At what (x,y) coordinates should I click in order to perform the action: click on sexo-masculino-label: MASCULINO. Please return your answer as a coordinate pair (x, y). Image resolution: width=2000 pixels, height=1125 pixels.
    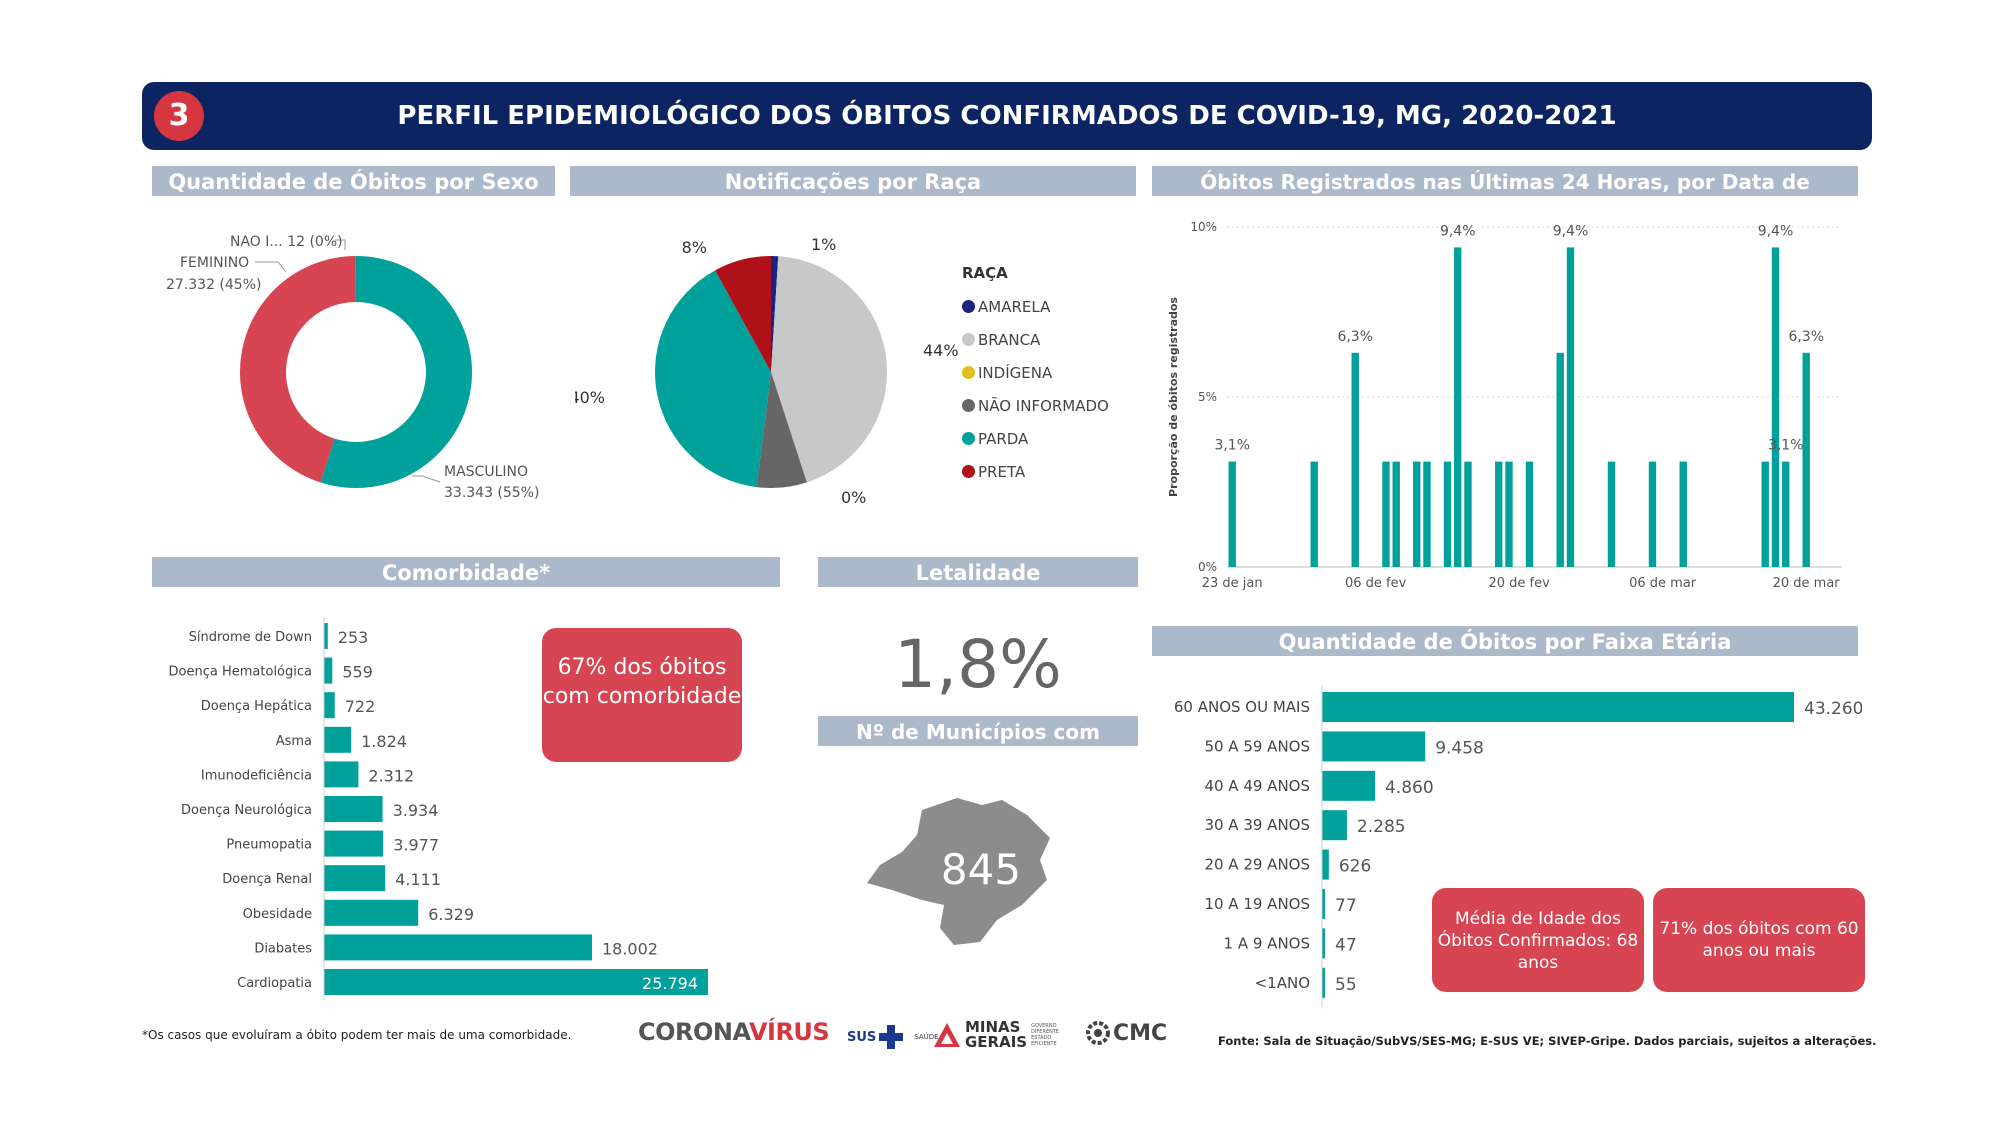
    Looking at the image, I should click on (486, 472).